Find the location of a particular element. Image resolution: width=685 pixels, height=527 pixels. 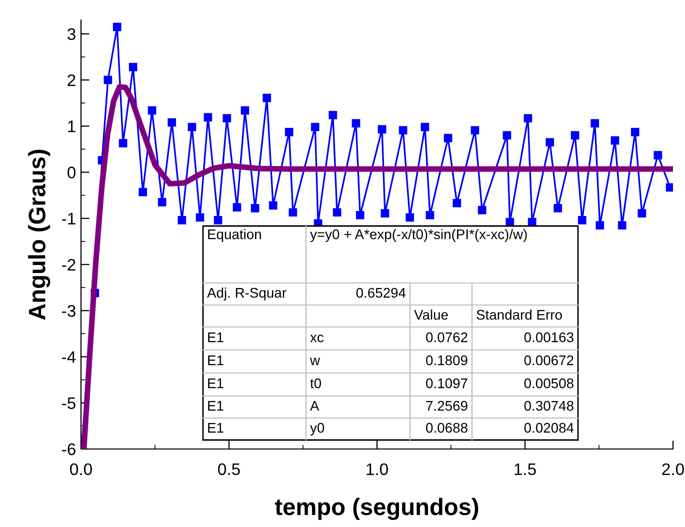

x-tick-label: 0.5 is located at coordinates (229, 469).